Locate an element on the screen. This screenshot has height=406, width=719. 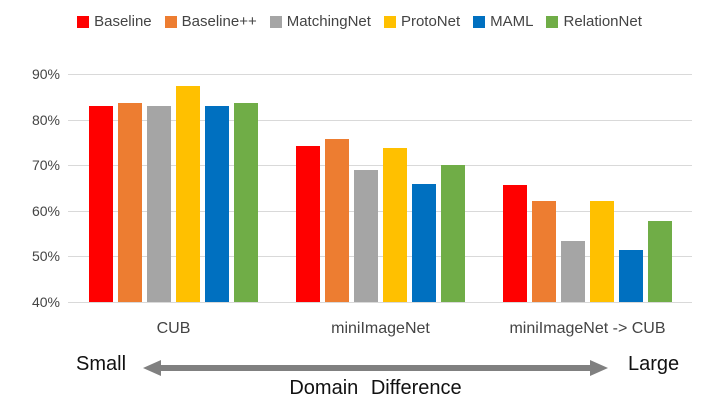
legend-label: Baseline++ is located at coordinates (219, 21).